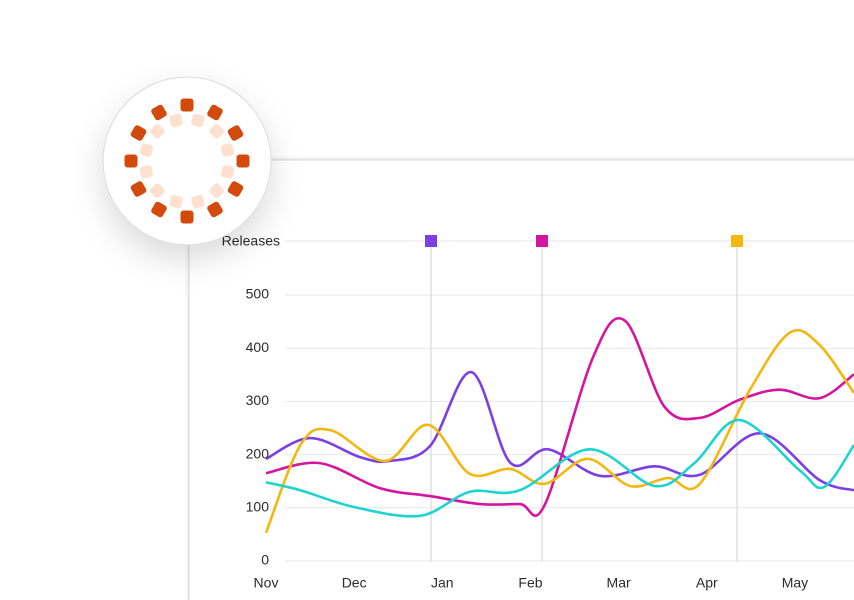 The width and height of the screenshot is (854, 600). Describe the element at coordinates (619, 583) in the screenshot. I see `x-tick-label: Mar` at that location.